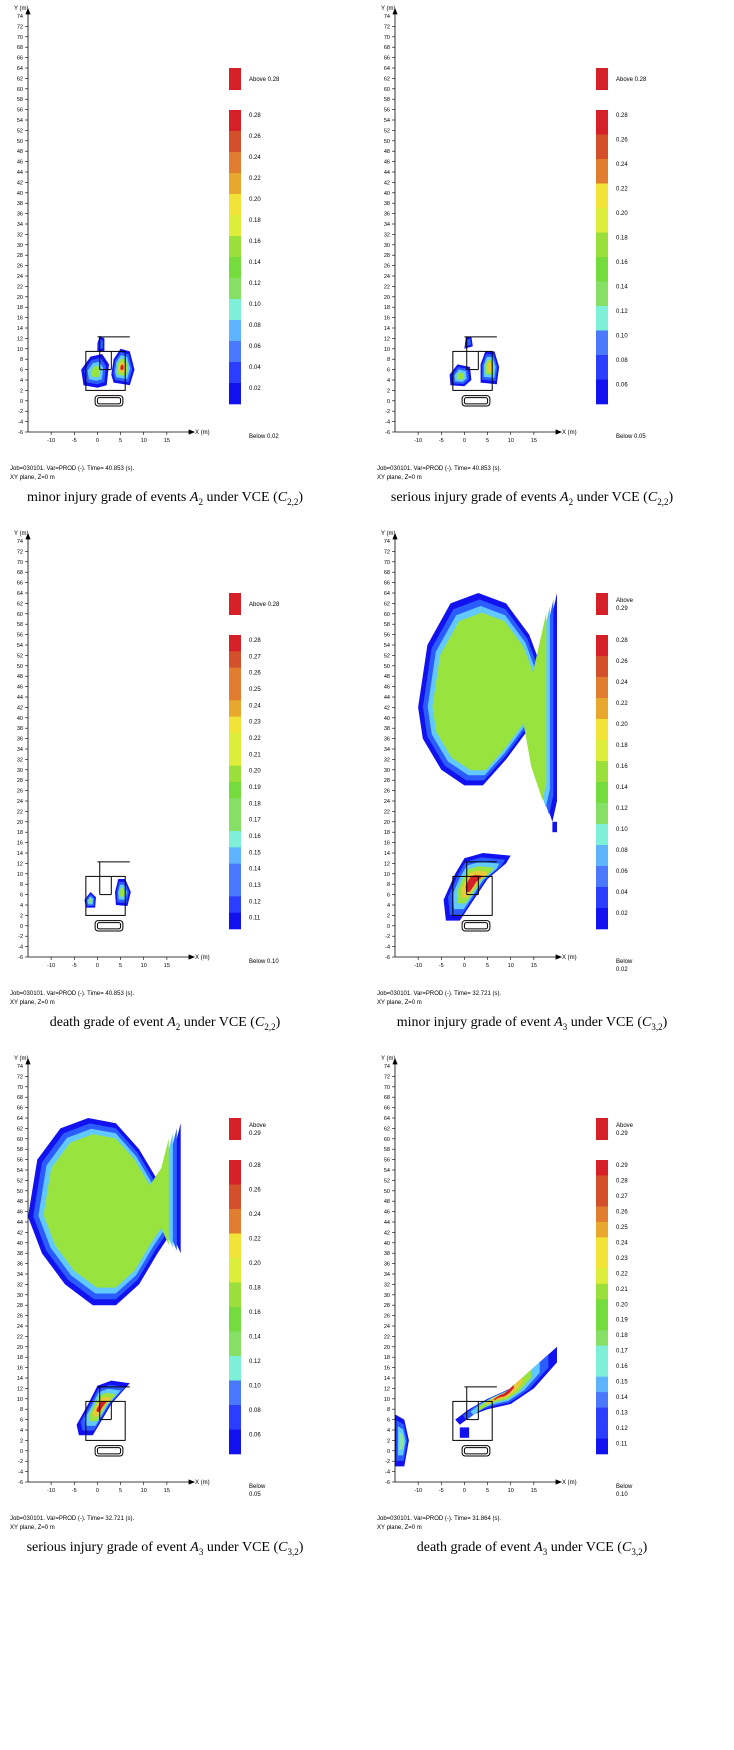  Describe the element at coordinates (387, 287) in the screenshot. I see `y-tick-label: 22` at that location.